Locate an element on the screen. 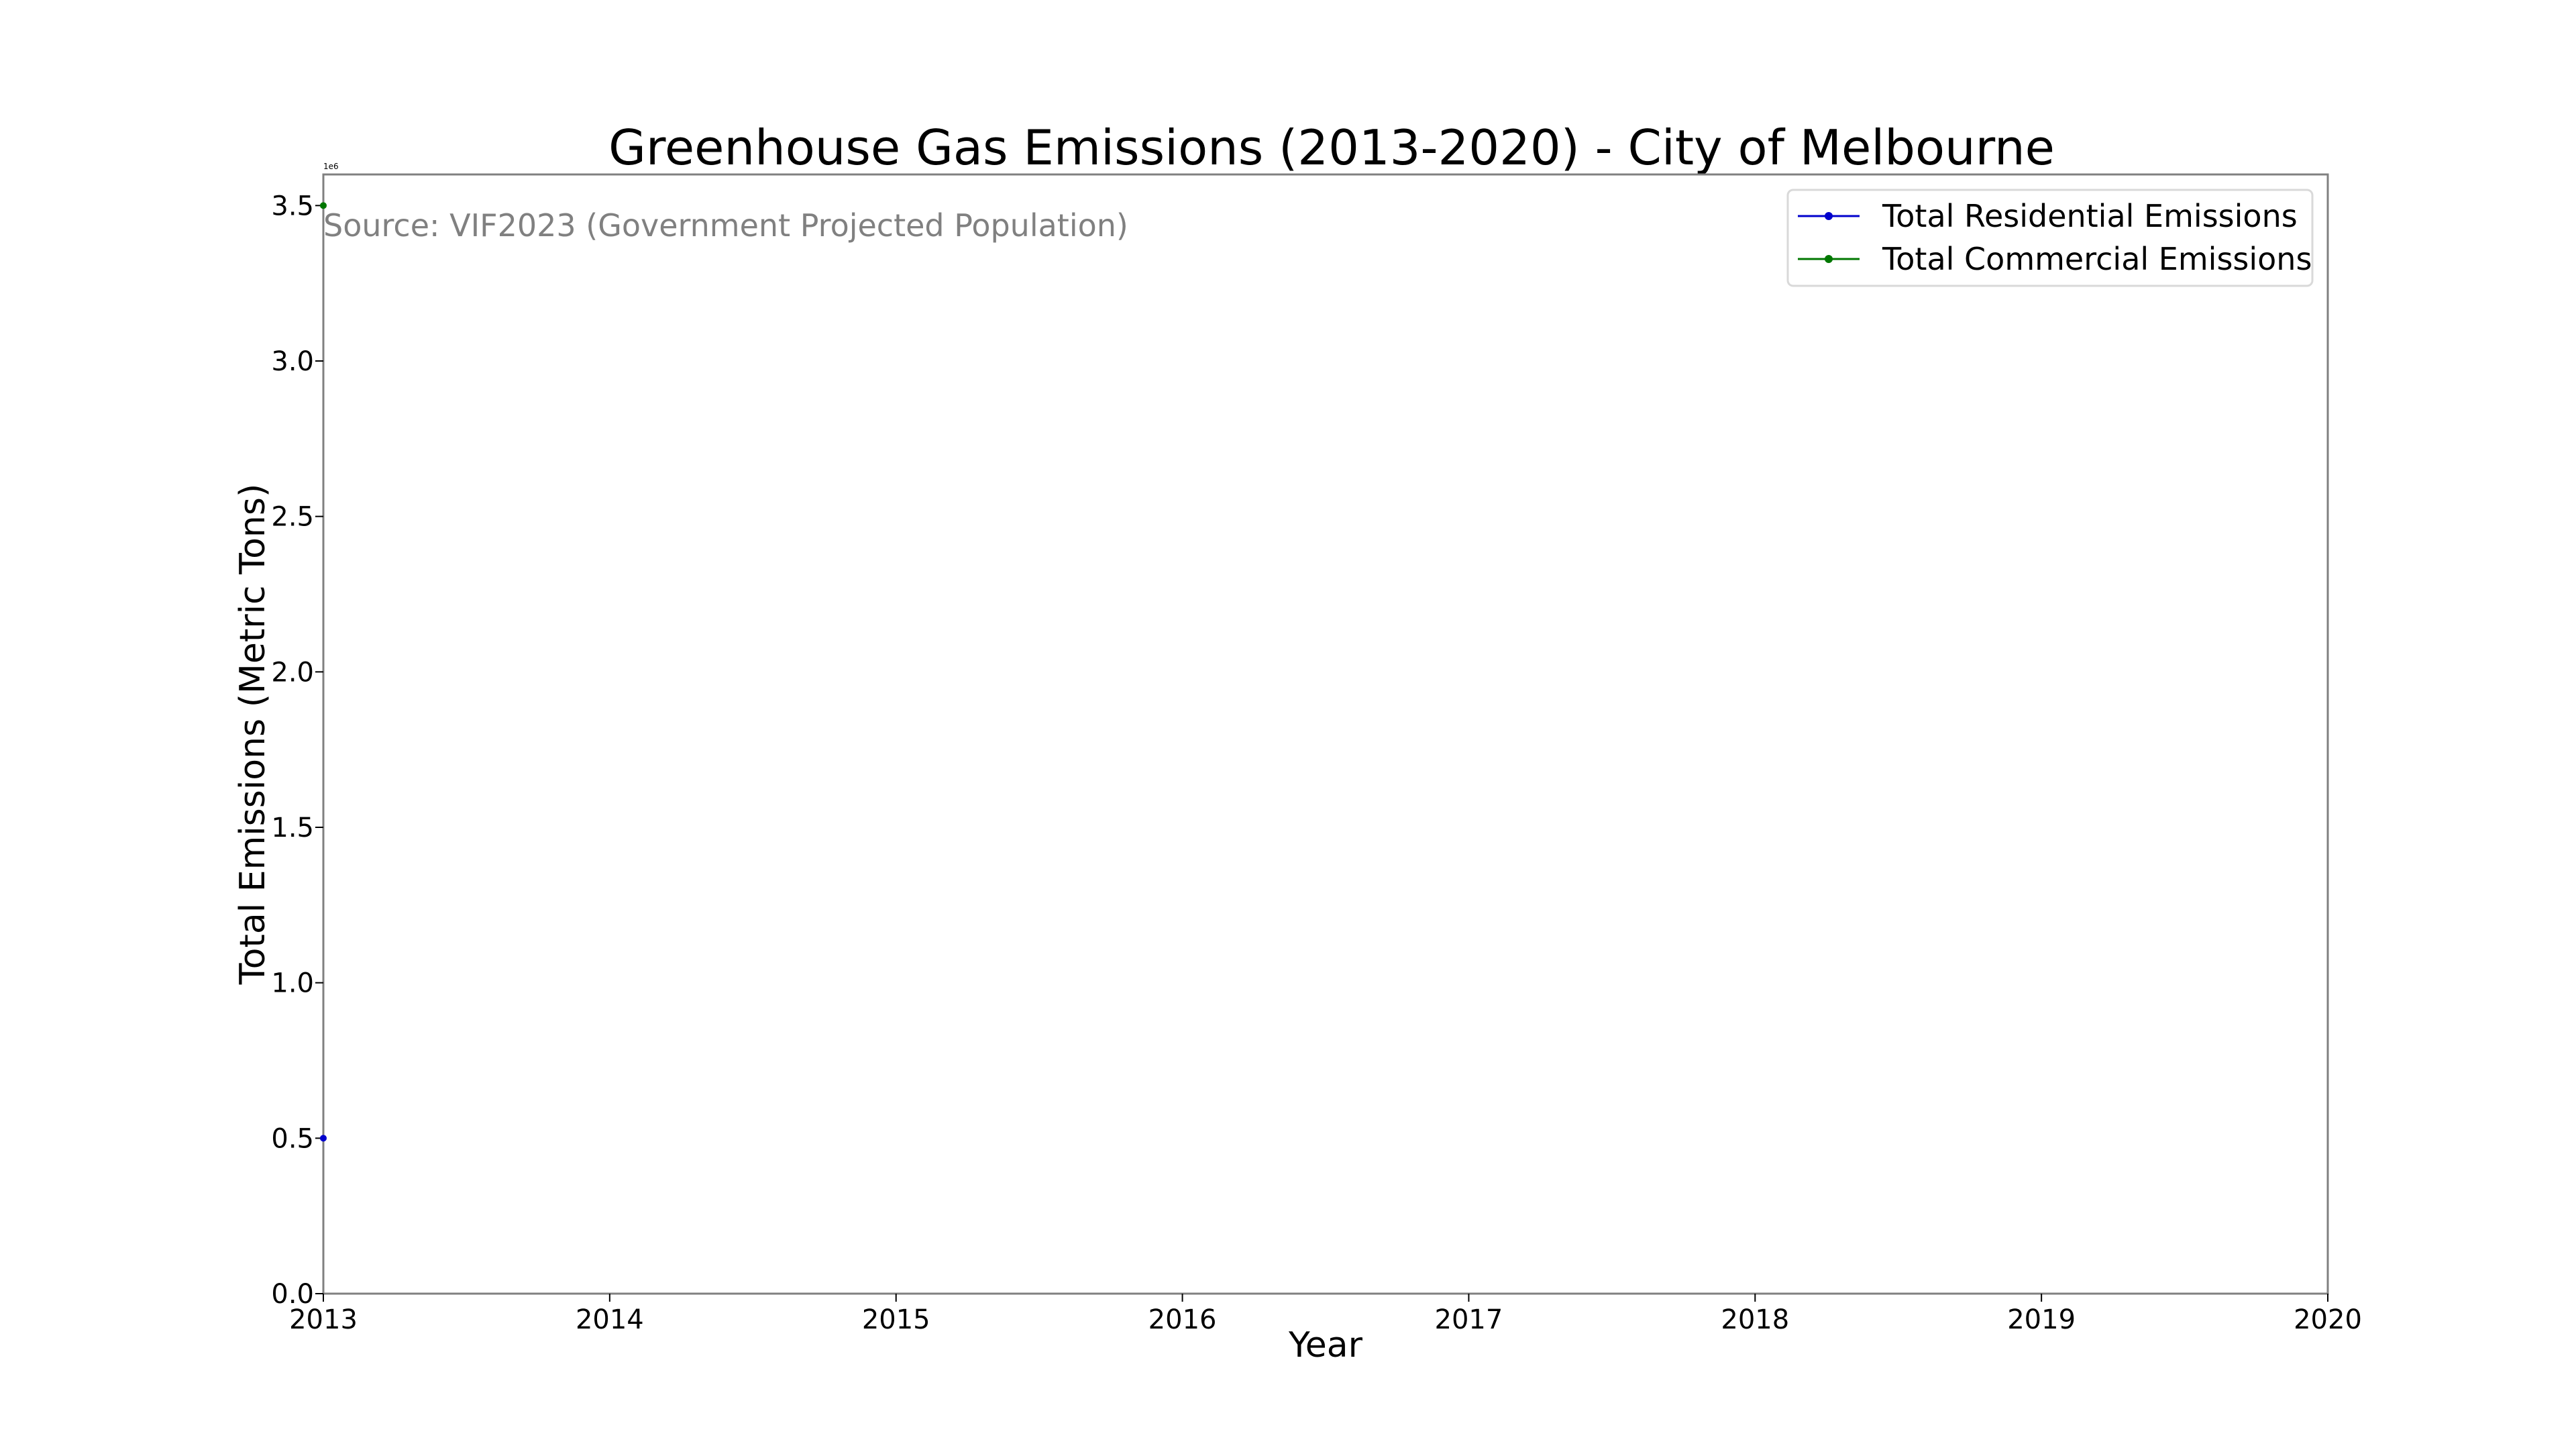 The height and width of the screenshot is (1452, 2576). y-tick-label: 2.5 is located at coordinates (292, 518).